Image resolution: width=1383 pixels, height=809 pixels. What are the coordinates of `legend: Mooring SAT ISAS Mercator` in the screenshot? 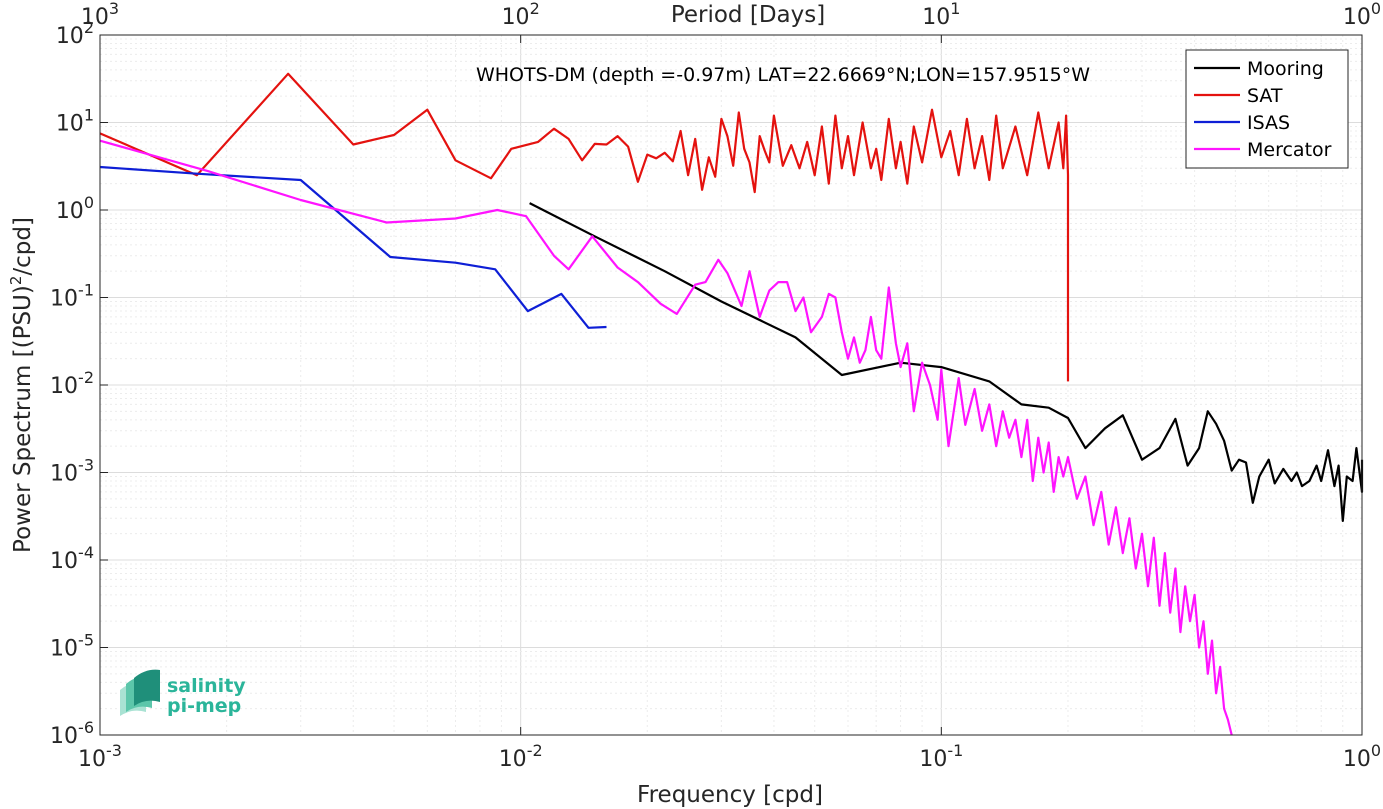 It's located at (1267, 109).